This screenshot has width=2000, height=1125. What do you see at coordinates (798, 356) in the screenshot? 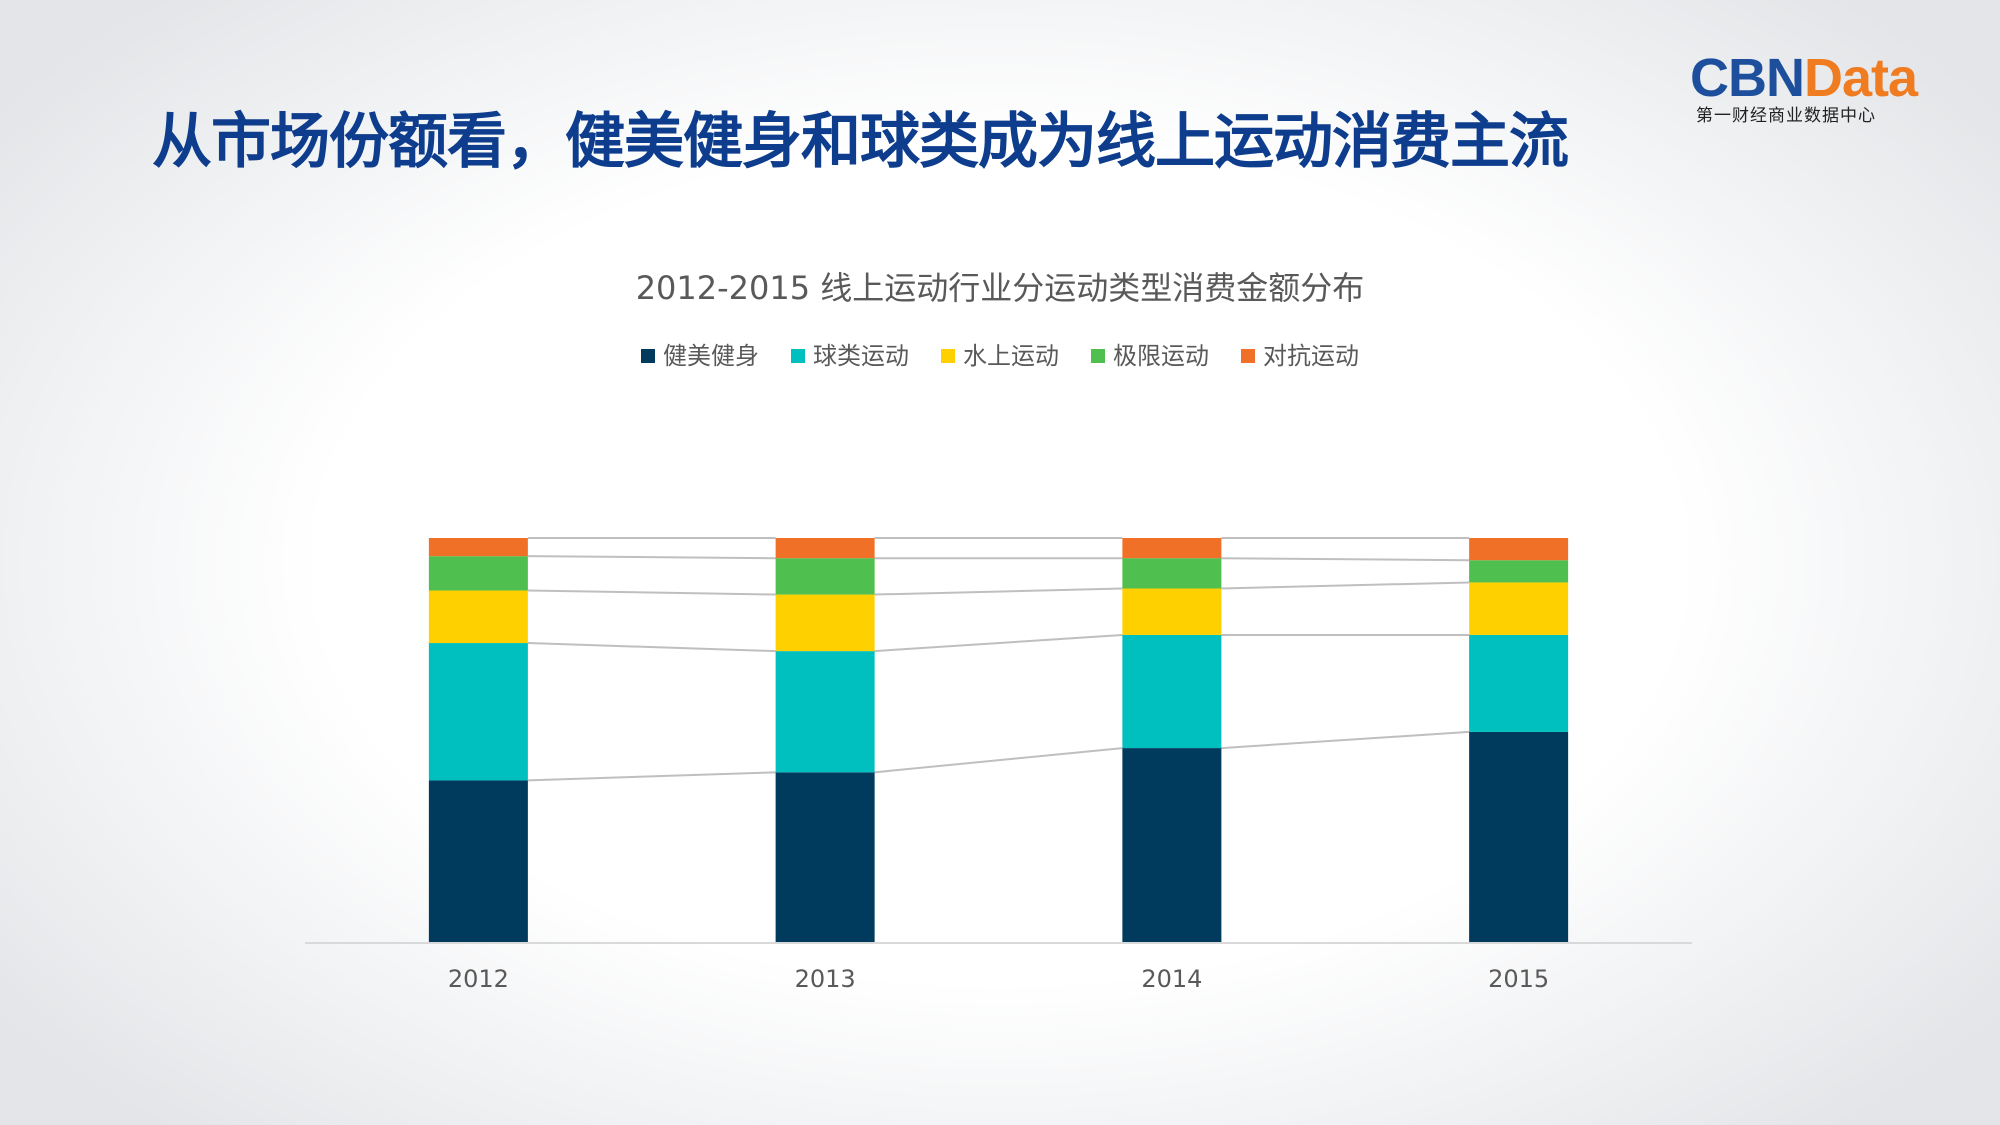
I see `legend-swatch-ball-sports` at bounding box center [798, 356].